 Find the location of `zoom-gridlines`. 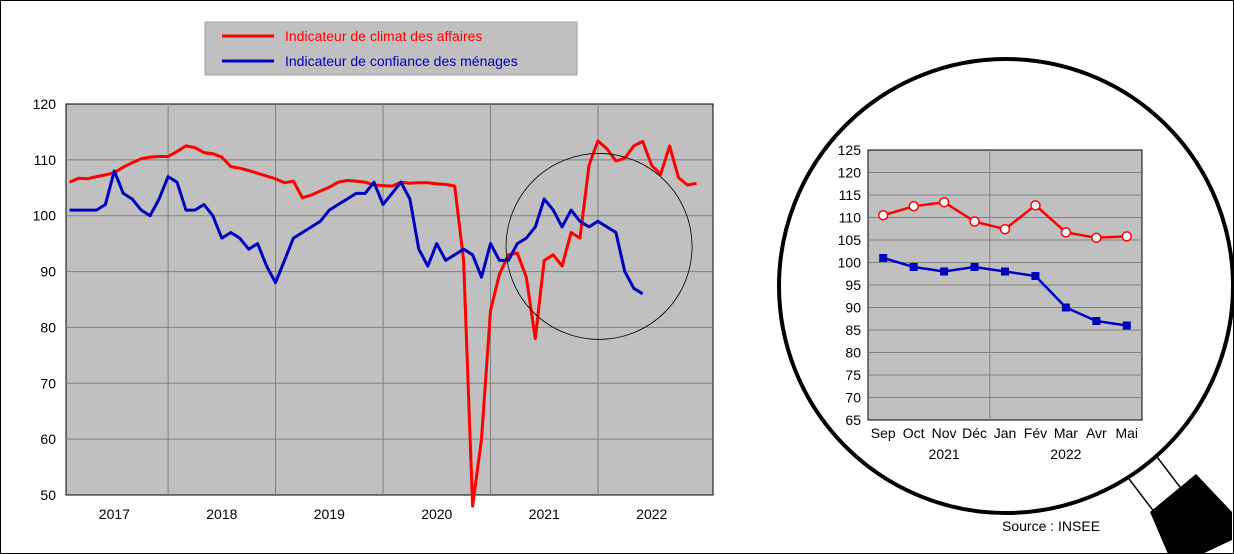

zoom-gridlines is located at coordinates (1005, 285).